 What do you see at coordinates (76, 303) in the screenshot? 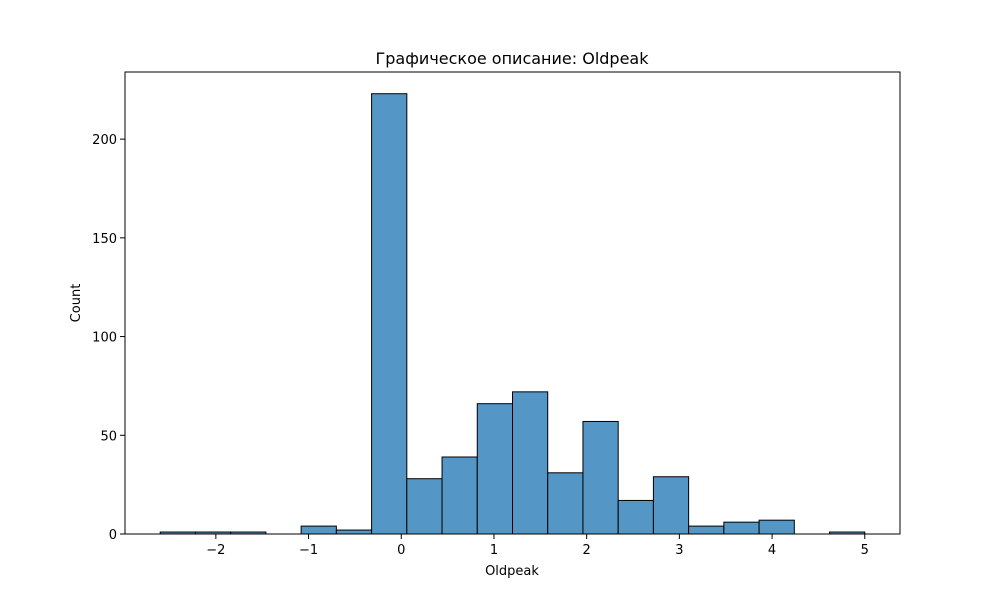
I see `y-axis-label: Count` at bounding box center [76, 303].